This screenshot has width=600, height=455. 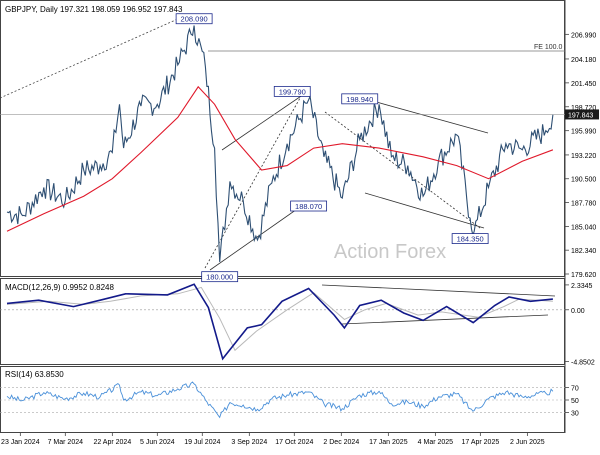 I want to click on falling-channel-lower, so click(x=424, y=210).